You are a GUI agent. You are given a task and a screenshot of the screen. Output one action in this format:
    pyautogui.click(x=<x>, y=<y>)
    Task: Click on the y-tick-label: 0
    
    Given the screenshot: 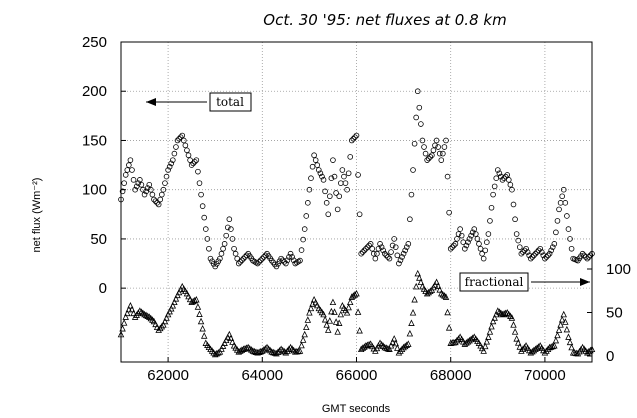 What is the action you would take?
    pyautogui.click(x=103, y=288)
    